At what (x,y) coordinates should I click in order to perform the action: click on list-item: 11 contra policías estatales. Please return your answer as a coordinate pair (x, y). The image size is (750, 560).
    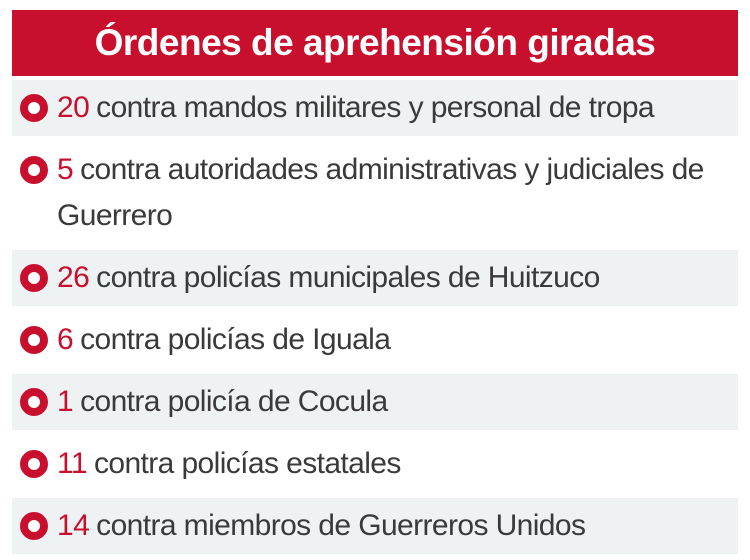
    Looking at the image, I should click on (375, 464).